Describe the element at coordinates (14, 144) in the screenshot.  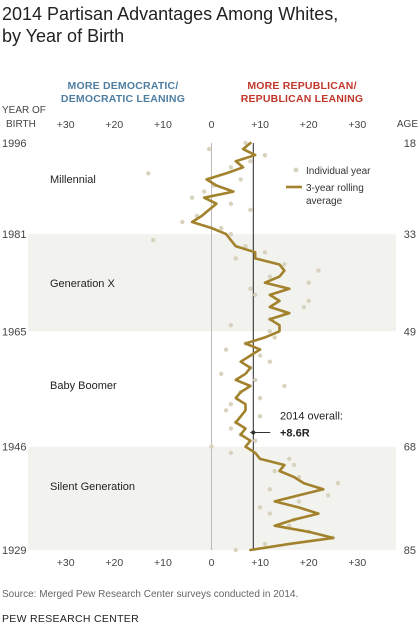
I see `year-tick: 1996` at that location.